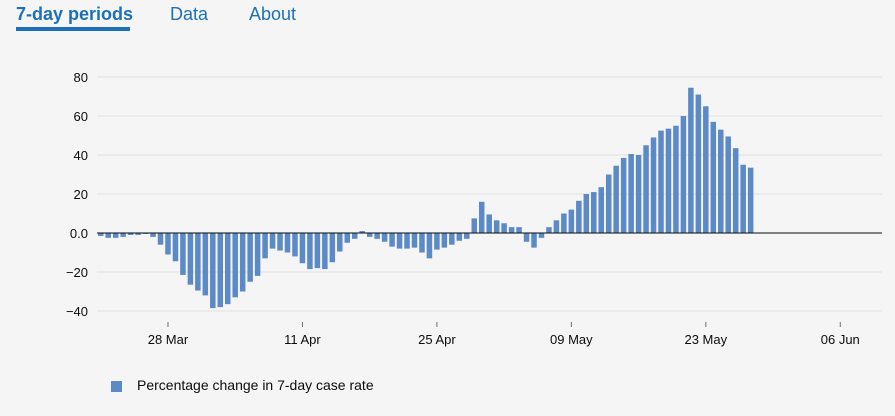 The width and height of the screenshot is (895, 416). Describe the element at coordinates (571, 339) in the screenshot. I see `x-tick-label: 09 May` at that location.